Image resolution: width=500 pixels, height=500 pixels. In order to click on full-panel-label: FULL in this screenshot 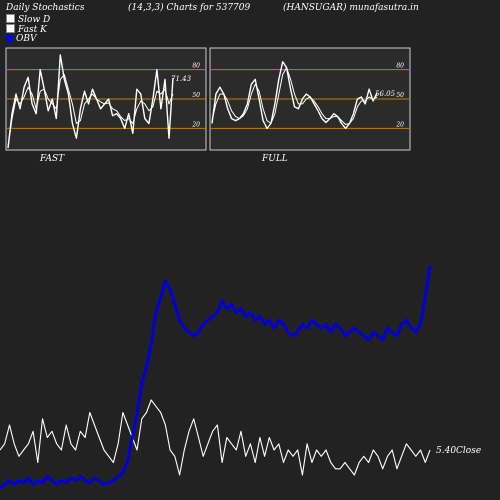, I will do `click(274, 159)`.